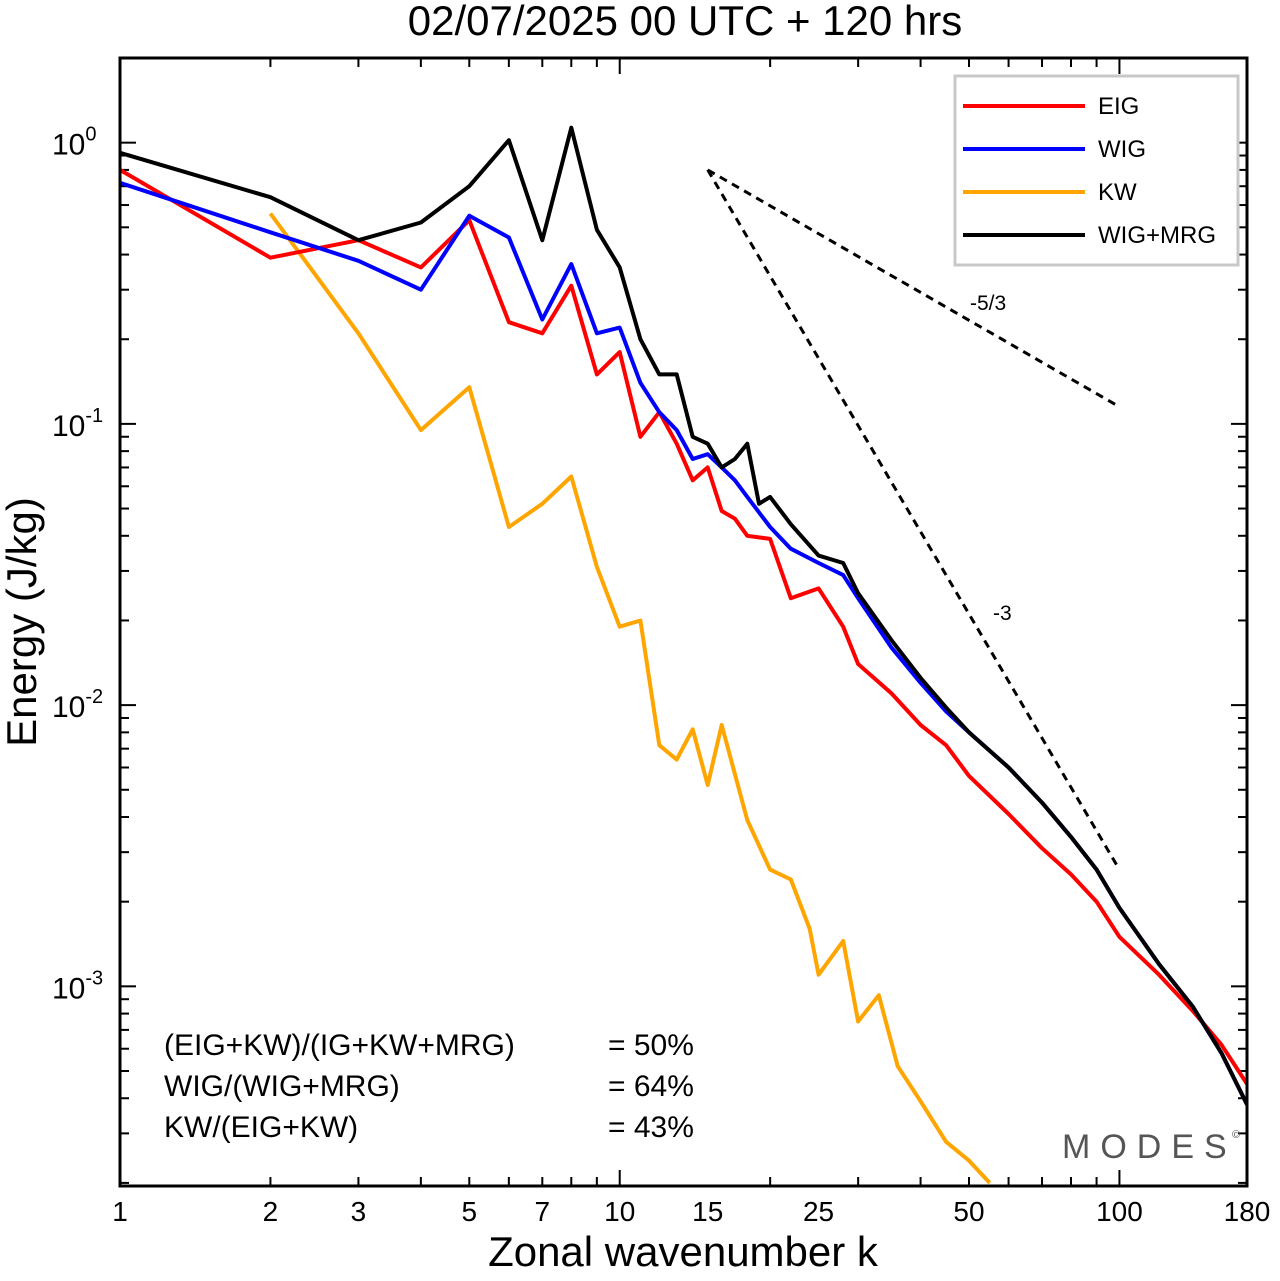  I want to click on legend: EIG WIG KW WIG+MRG, so click(1096, 170).